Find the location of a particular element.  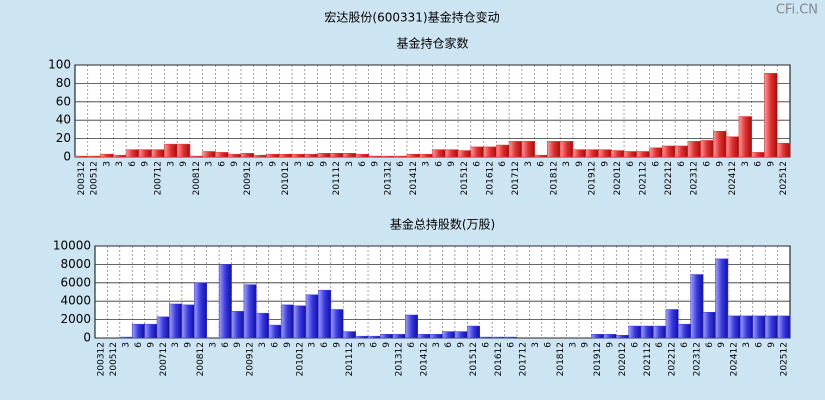

x-tick-label: 201612 is located at coordinates (490, 178).